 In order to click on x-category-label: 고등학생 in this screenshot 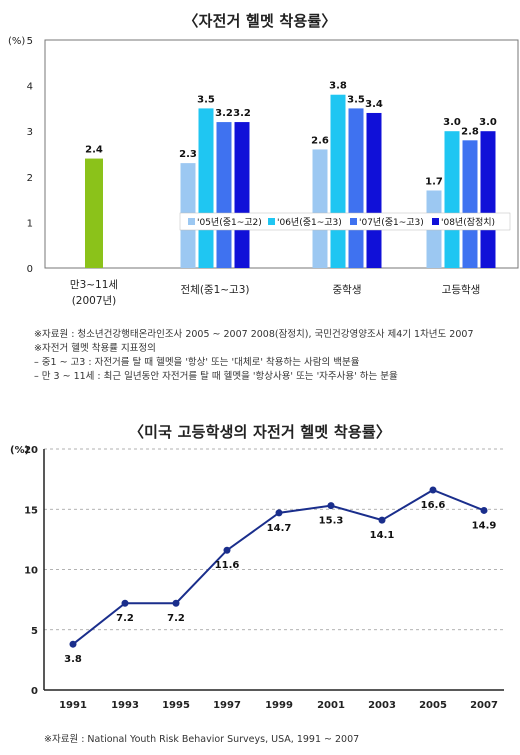, I will do `click(461, 290)`.